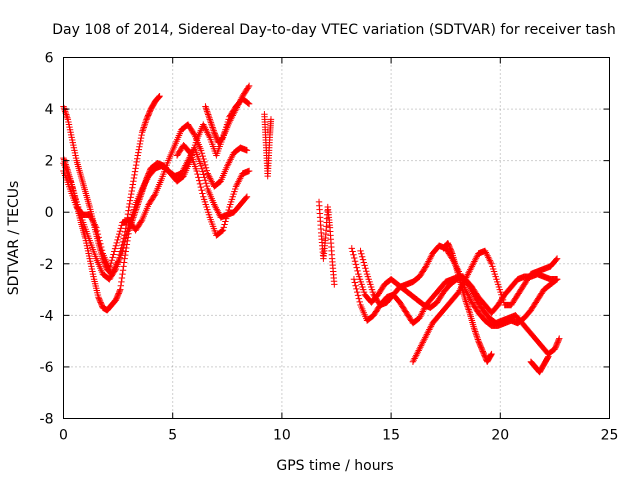 This screenshot has height=480, width=640. What do you see at coordinates (155, 213) in the screenshot?
I see `series-track-d` at bounding box center [155, 213].